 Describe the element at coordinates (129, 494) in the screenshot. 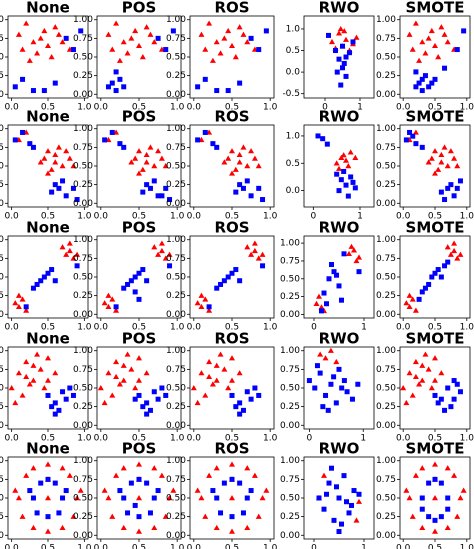

I see `panel: POS 0.0 0.5 1.0 0.00 0.25 0.50 0.75 1.00` at that location.